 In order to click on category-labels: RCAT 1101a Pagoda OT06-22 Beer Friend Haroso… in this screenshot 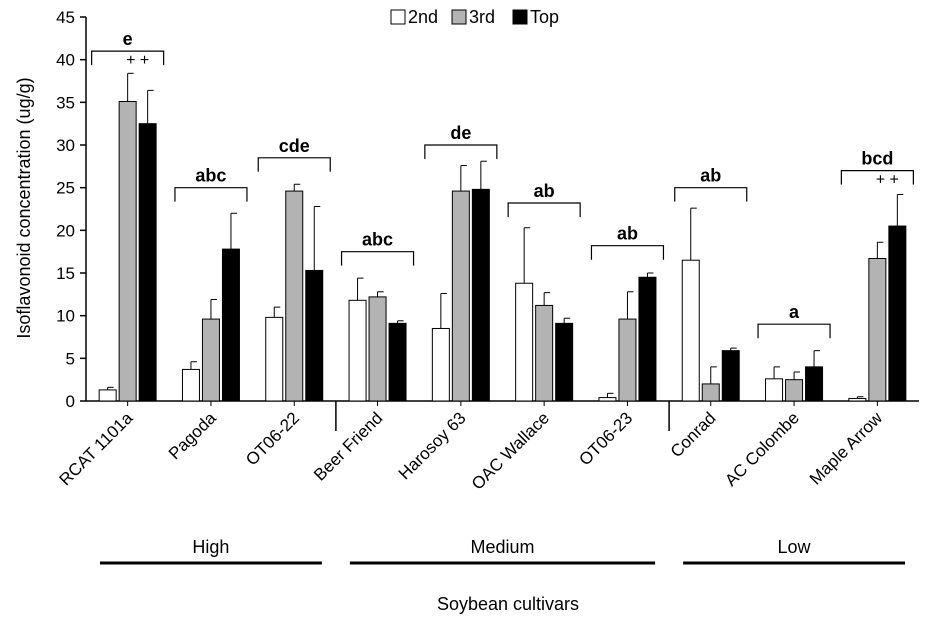, I will do `click(471, 451)`.